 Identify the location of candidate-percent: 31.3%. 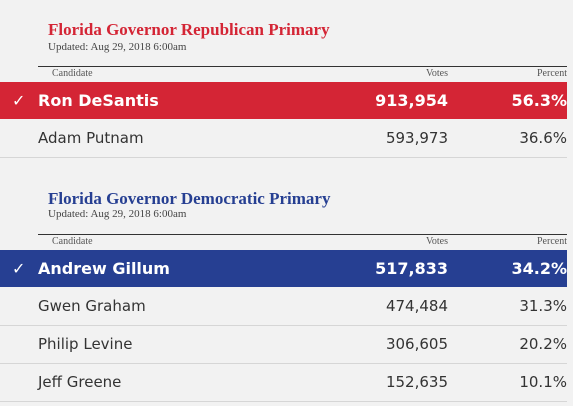
(543, 306).